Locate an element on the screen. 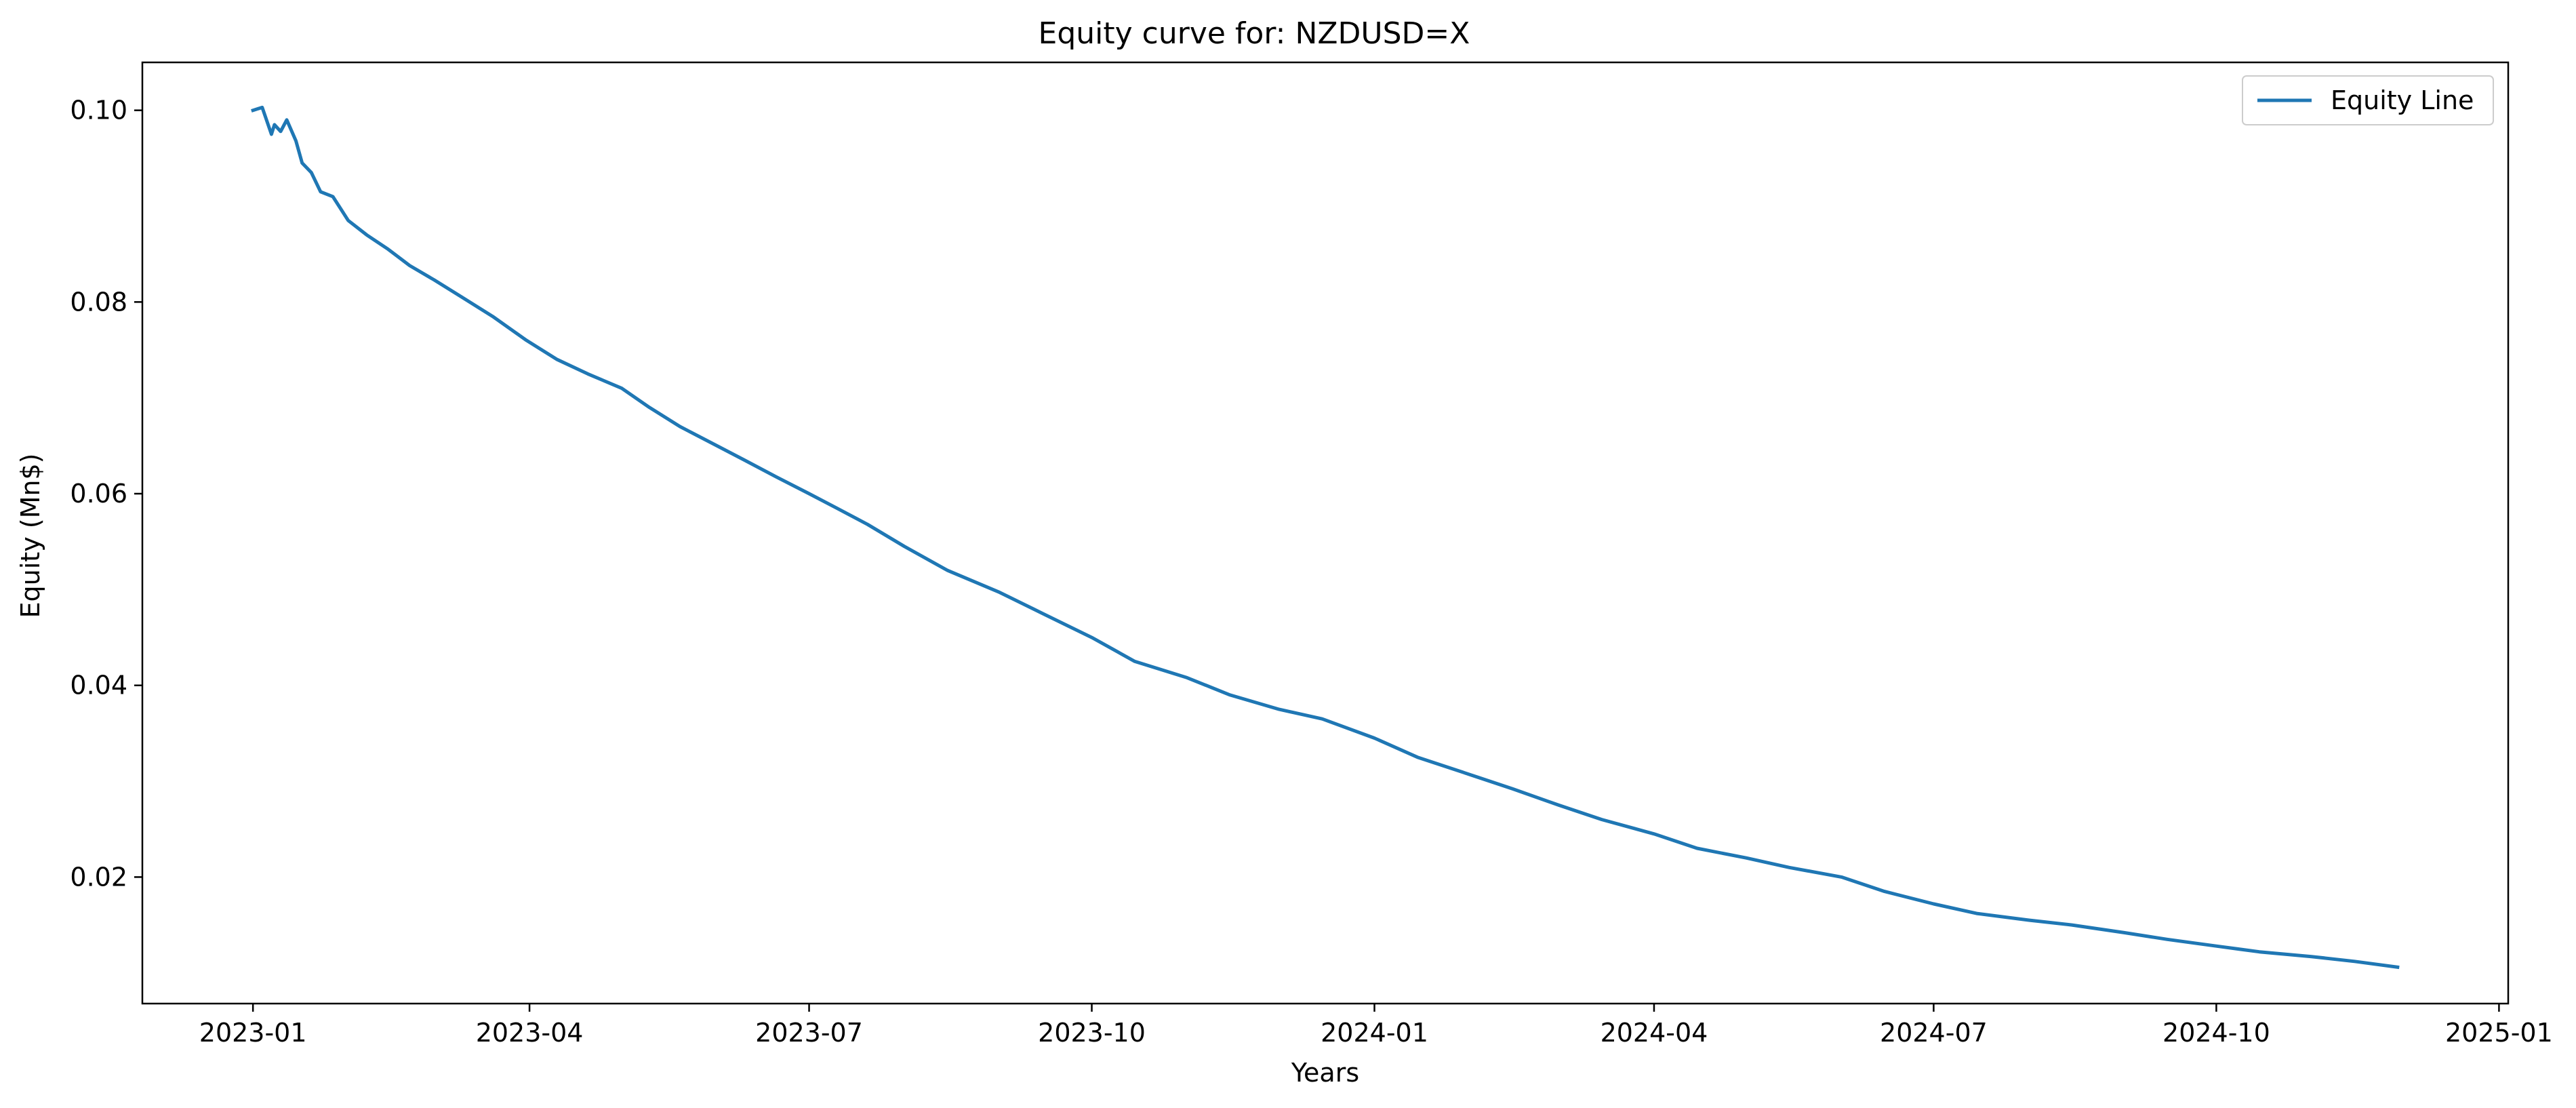  legend-box is located at coordinates (2368, 100).